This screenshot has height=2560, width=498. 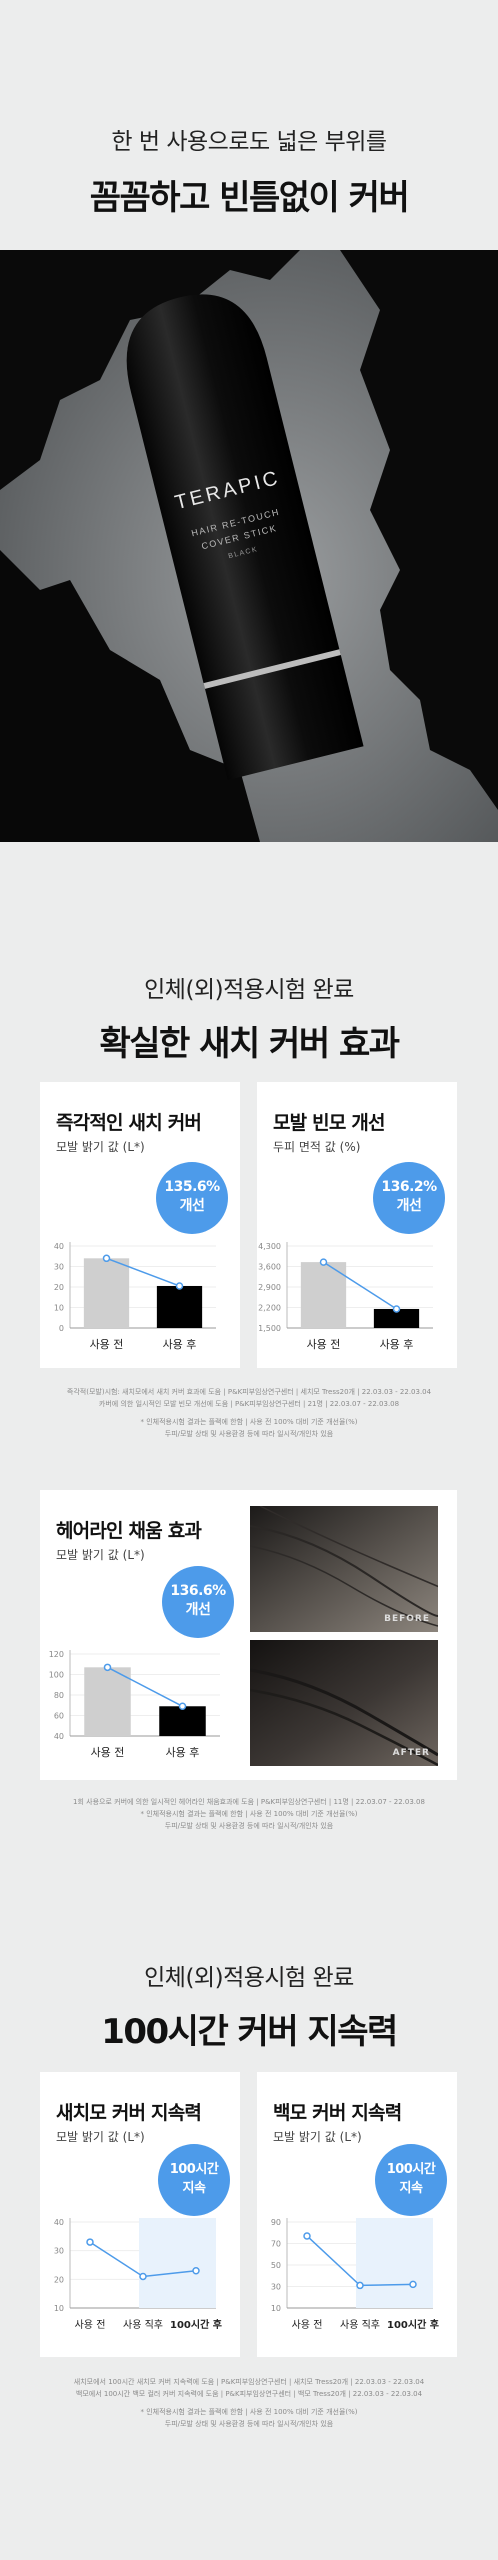 I want to click on y-tick-label: 70, so click(x=276, y=2244).